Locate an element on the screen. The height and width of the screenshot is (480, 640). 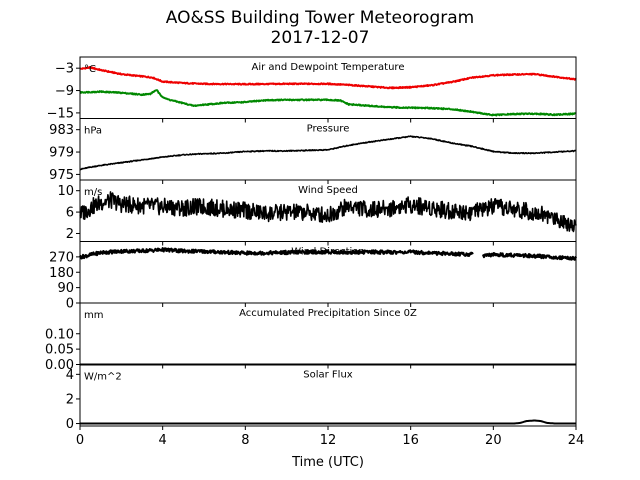
y-tick-label: 979 is located at coordinates (61, 153).